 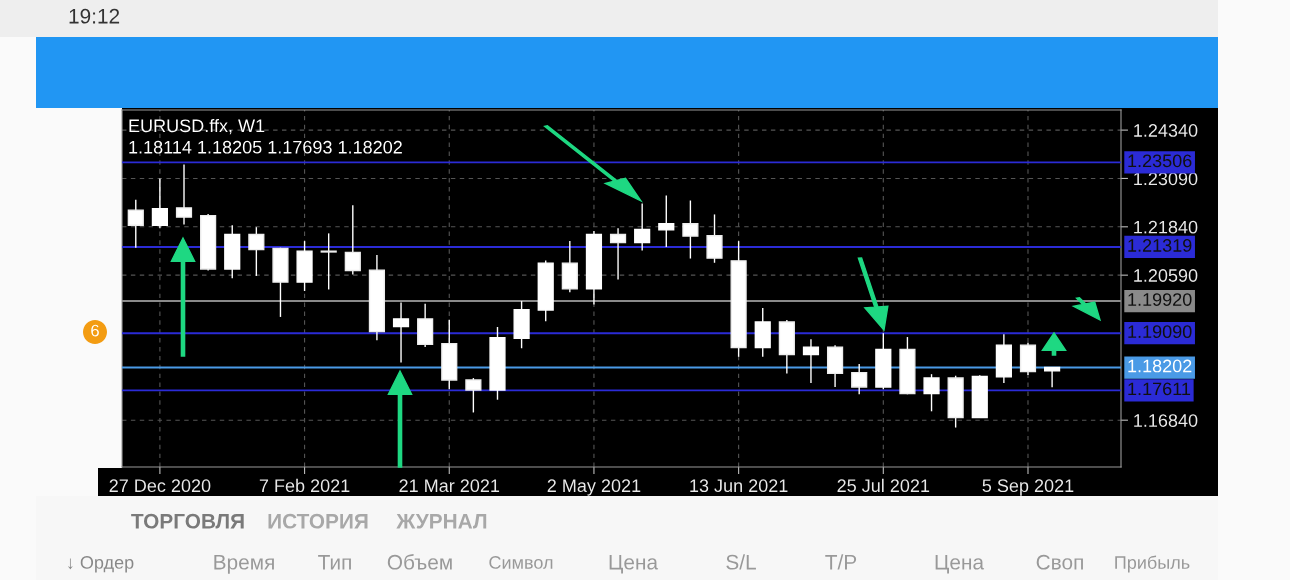 I want to click on y-tick-label: 1.23090, so click(x=1166, y=179).